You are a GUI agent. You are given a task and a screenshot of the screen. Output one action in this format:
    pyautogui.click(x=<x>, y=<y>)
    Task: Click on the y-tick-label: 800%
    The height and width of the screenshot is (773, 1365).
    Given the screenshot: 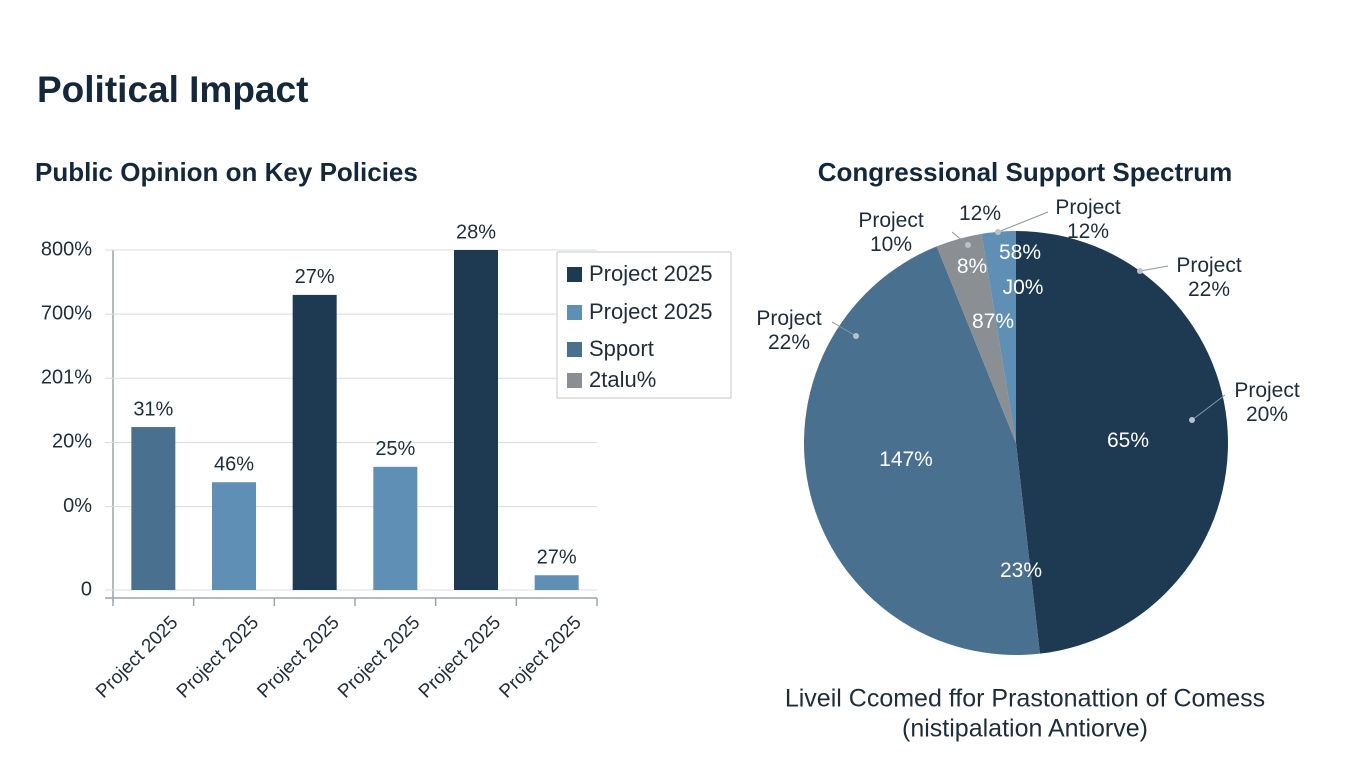 What is the action you would take?
    pyautogui.click(x=66, y=249)
    